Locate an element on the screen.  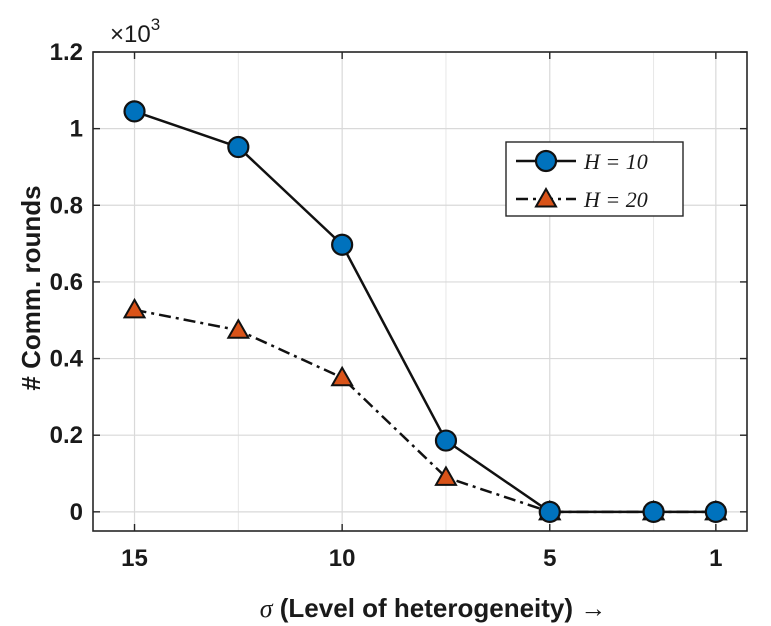
y-axis-multiplier: ×10³ is located at coordinates (135, 31).